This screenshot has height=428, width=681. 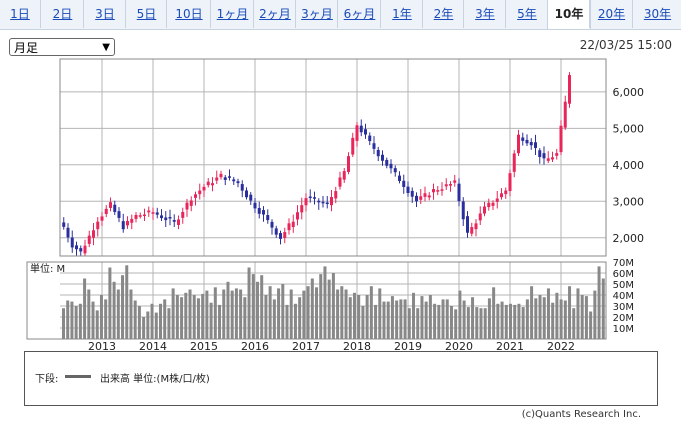 I want to click on year-tick-label: 2019, so click(x=408, y=345).